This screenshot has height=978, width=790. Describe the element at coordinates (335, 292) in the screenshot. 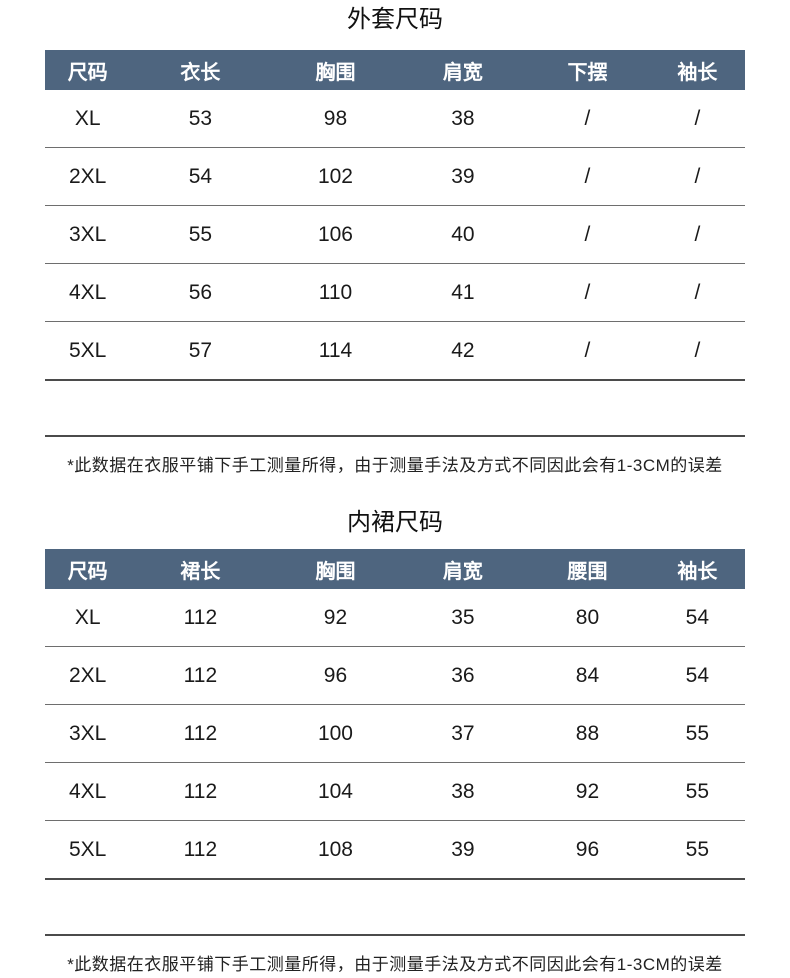

I see `table-cell: 110` at that location.